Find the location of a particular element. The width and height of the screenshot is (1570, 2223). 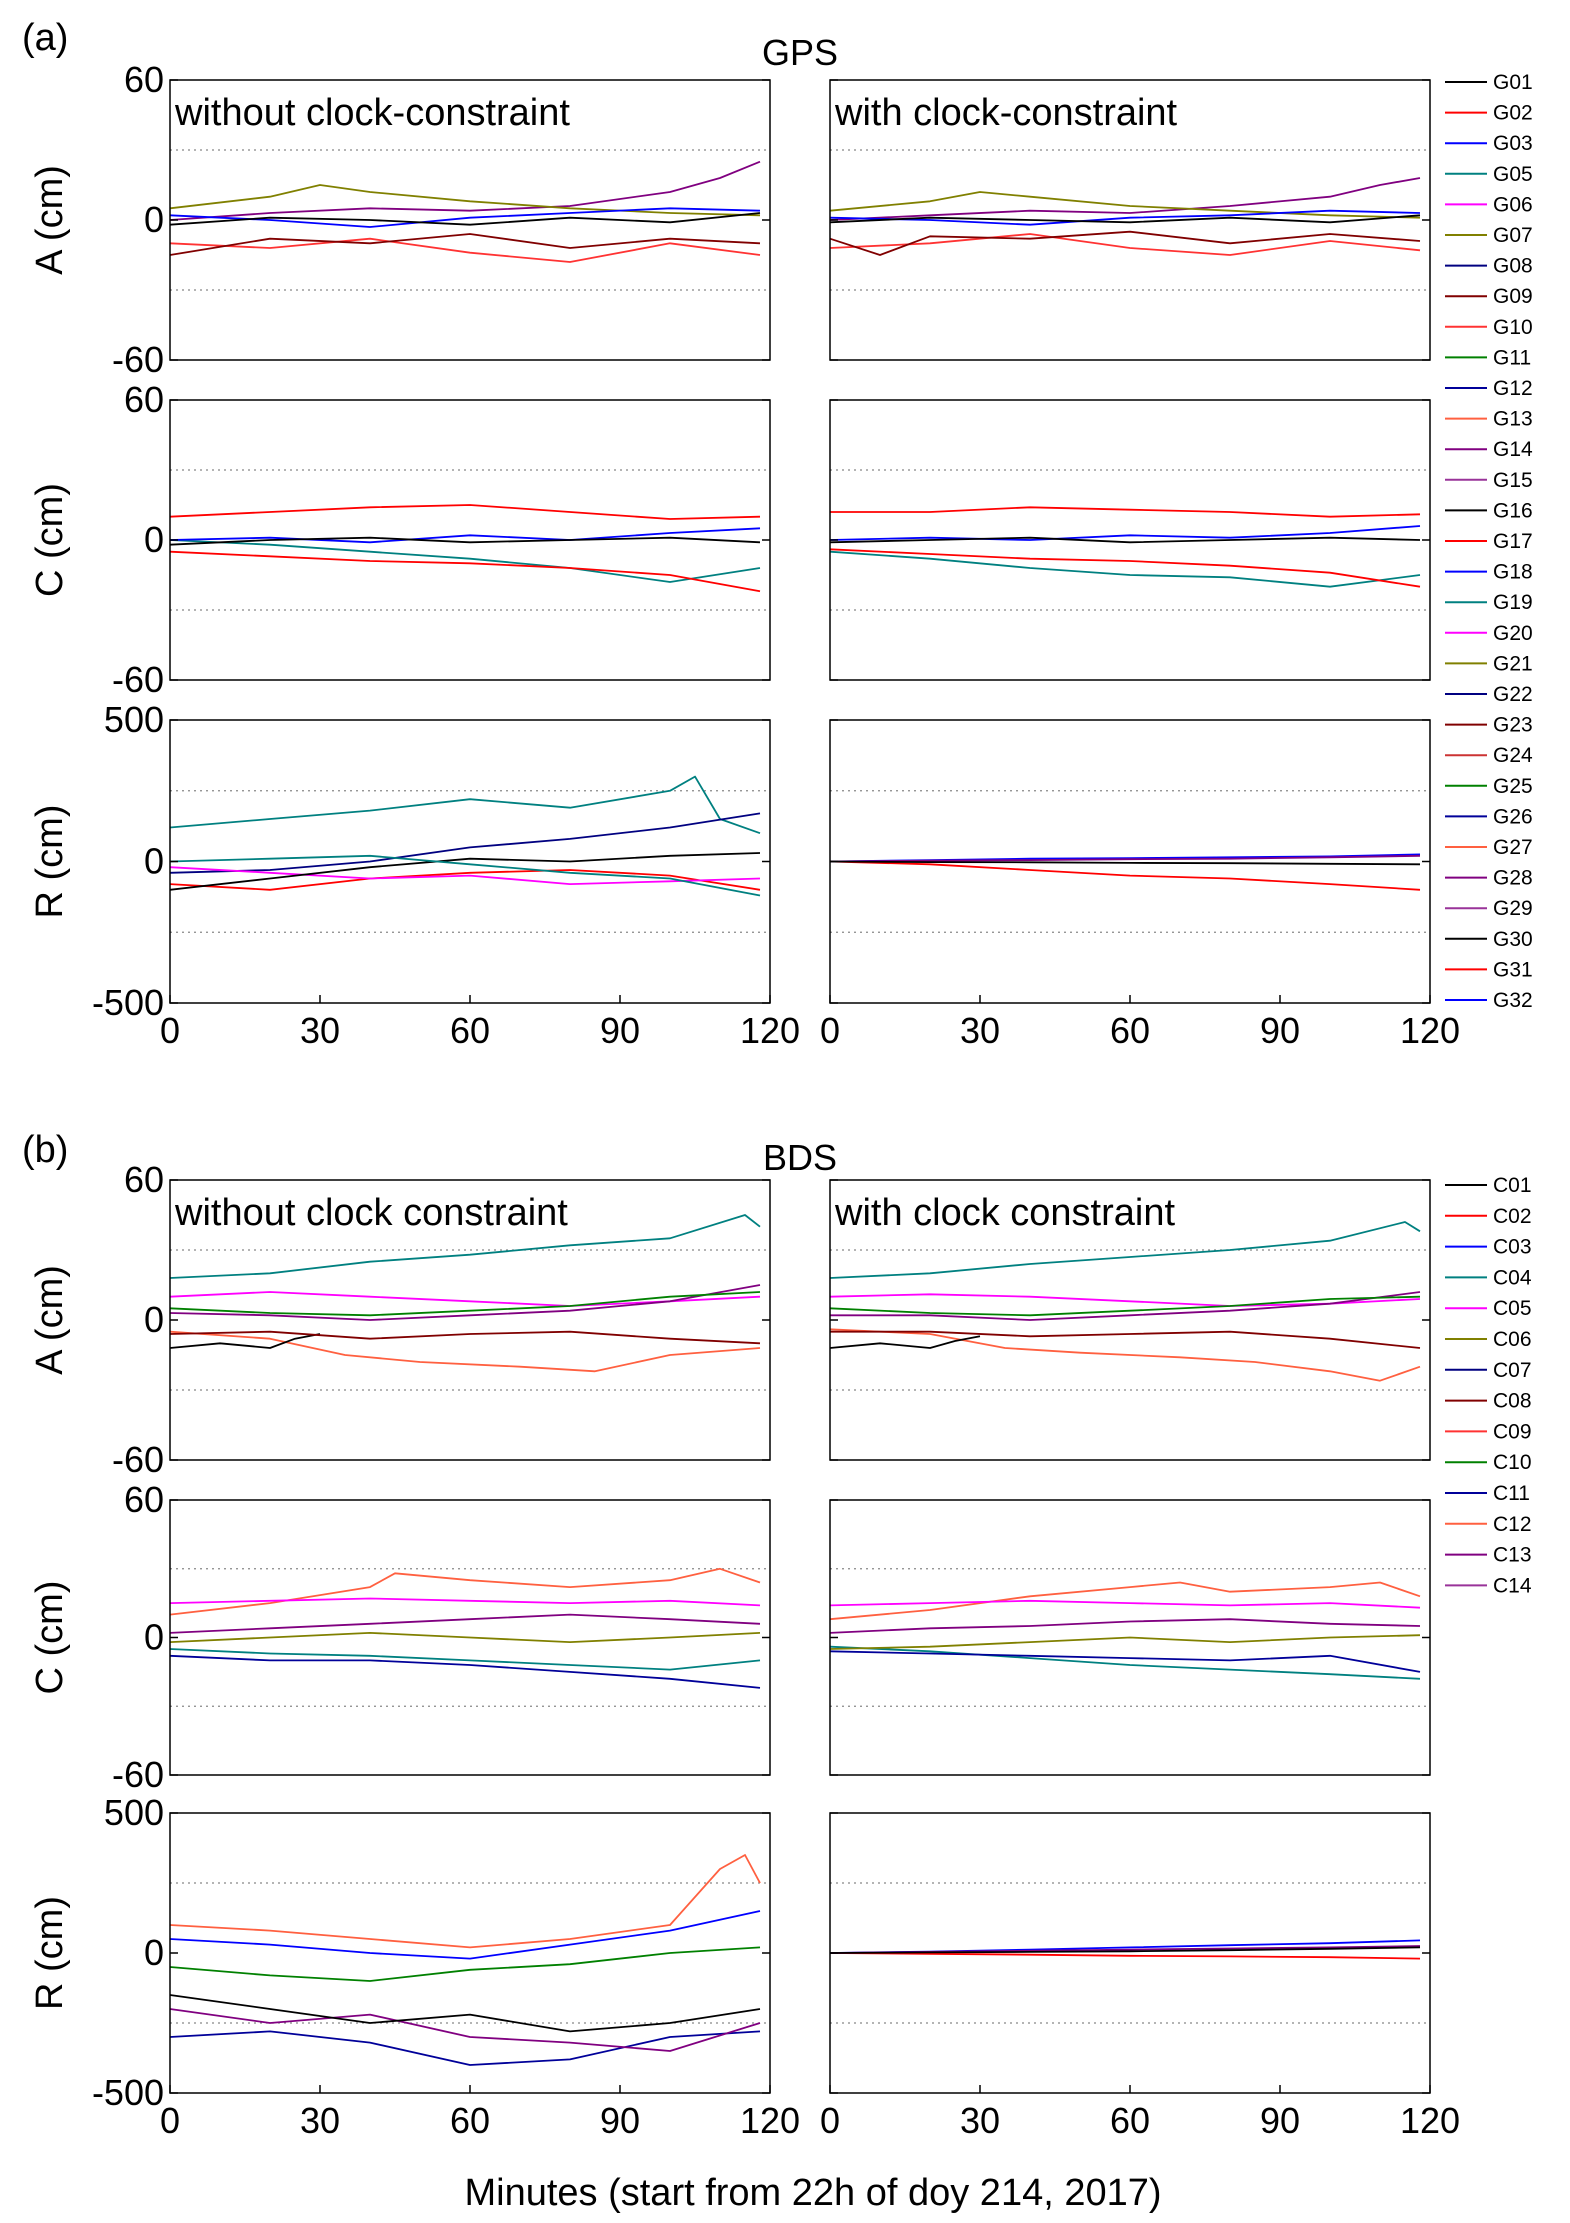

legend-label: G22 is located at coordinates (1513, 694).